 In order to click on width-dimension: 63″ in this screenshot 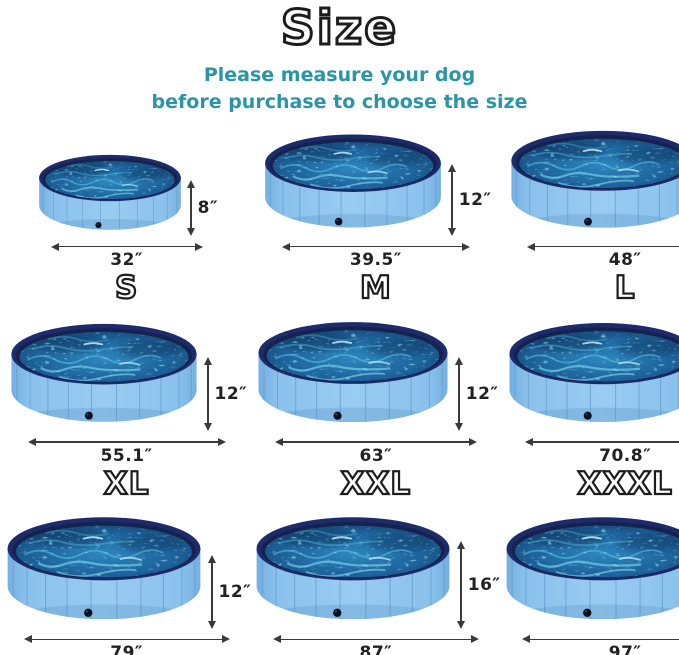, I will do `click(376, 453)`.